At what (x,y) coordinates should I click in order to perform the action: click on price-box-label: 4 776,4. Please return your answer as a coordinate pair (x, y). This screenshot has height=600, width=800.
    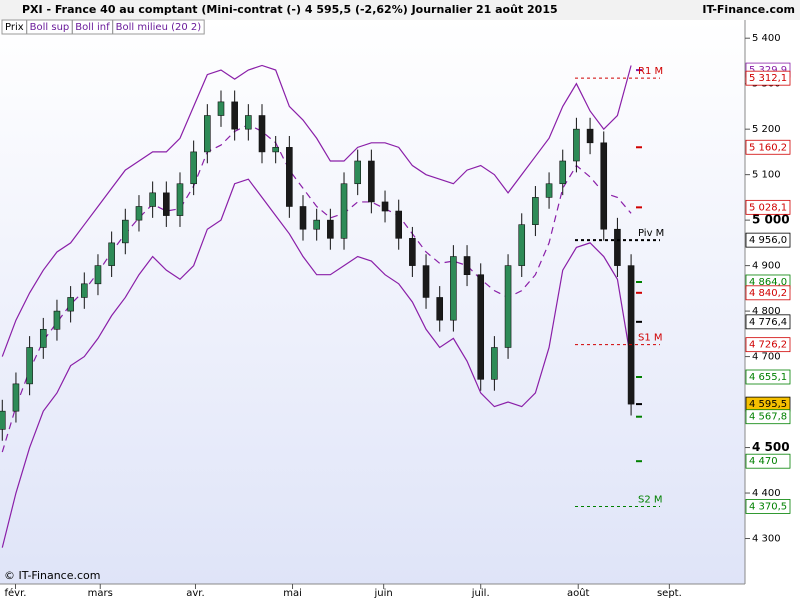
    Looking at the image, I should click on (768, 322).